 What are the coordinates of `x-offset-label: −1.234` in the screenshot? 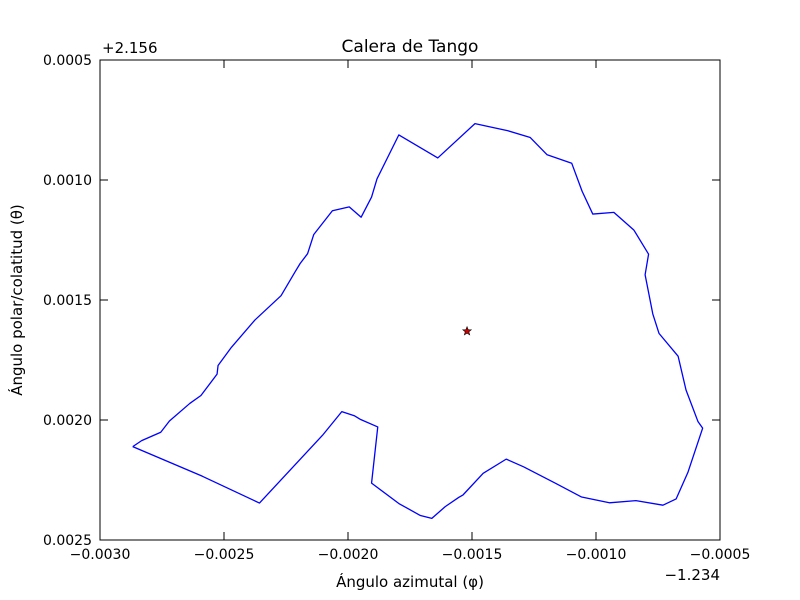 It's located at (692, 575).